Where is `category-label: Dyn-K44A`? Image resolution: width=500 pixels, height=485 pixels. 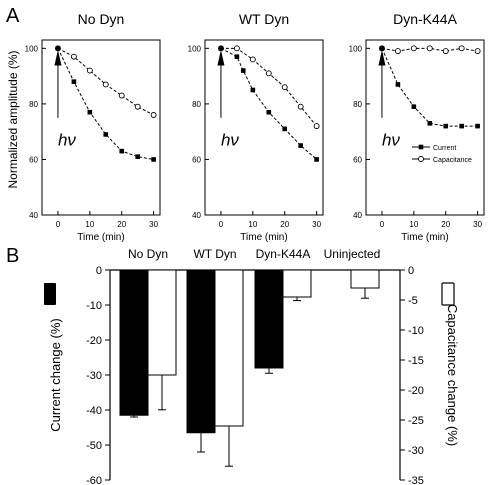
category-label: Dyn-K44A is located at coordinates (283, 254).